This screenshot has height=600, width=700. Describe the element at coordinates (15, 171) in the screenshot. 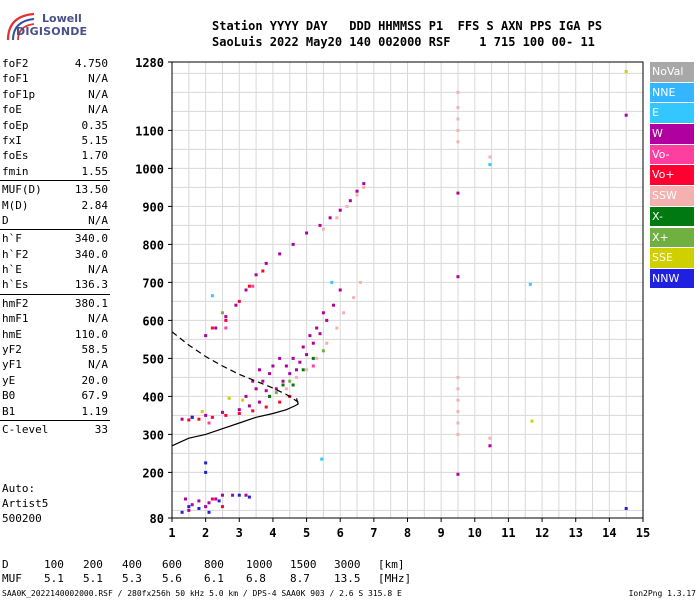

I see `param-name: fmin` at that location.